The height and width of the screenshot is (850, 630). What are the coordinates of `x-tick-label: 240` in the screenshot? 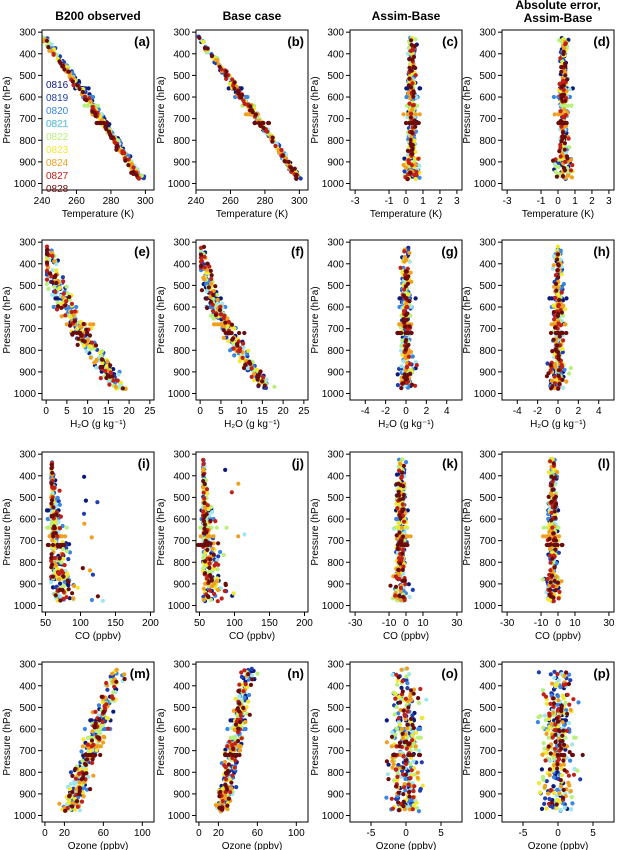 It's located at (196, 201).